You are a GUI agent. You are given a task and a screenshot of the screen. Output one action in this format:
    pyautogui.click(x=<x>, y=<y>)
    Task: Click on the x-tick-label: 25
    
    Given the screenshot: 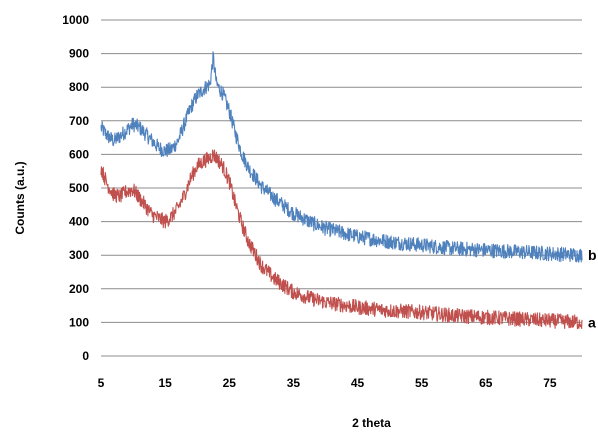 What is the action you would take?
    pyautogui.click(x=230, y=383)
    